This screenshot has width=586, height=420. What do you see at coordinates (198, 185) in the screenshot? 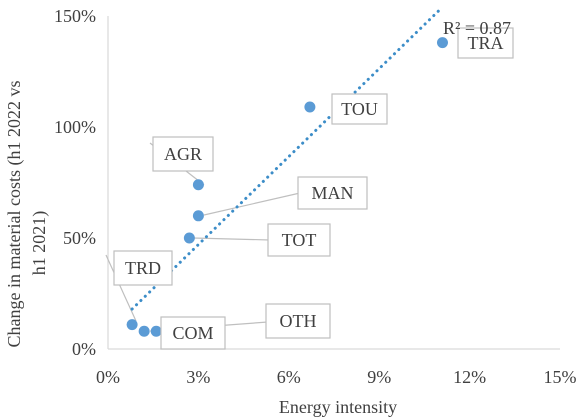
I see `data-point-agr` at bounding box center [198, 185].